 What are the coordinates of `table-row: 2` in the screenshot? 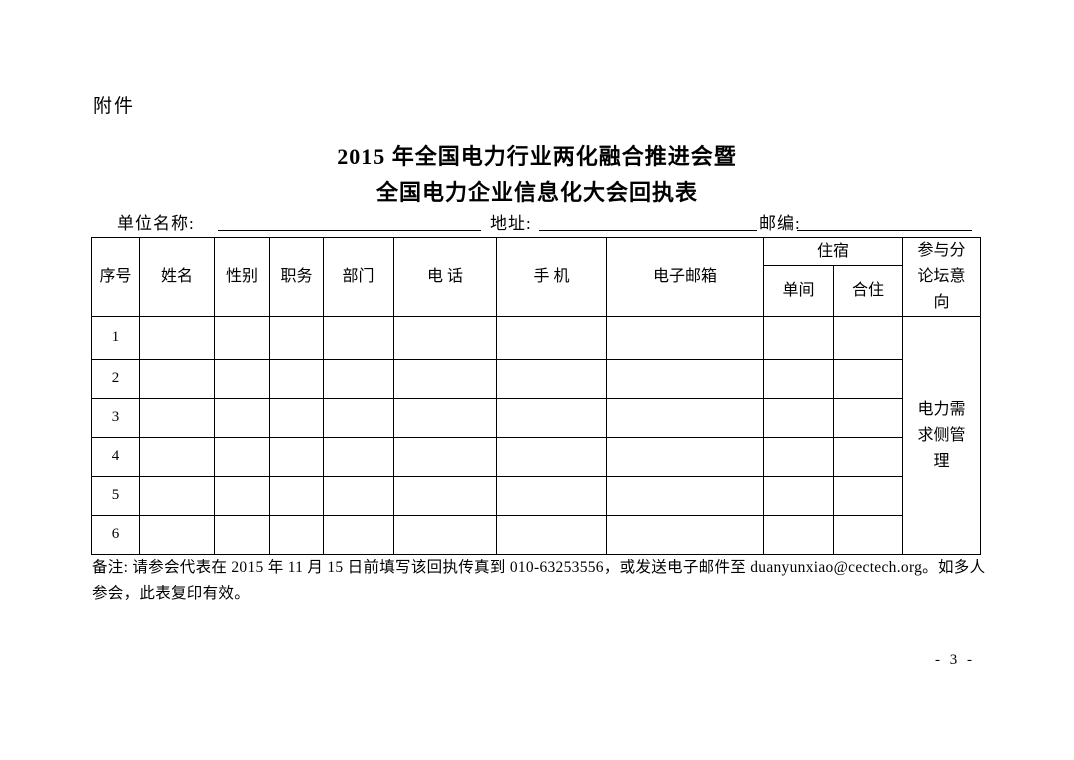 It's located at (536, 379).